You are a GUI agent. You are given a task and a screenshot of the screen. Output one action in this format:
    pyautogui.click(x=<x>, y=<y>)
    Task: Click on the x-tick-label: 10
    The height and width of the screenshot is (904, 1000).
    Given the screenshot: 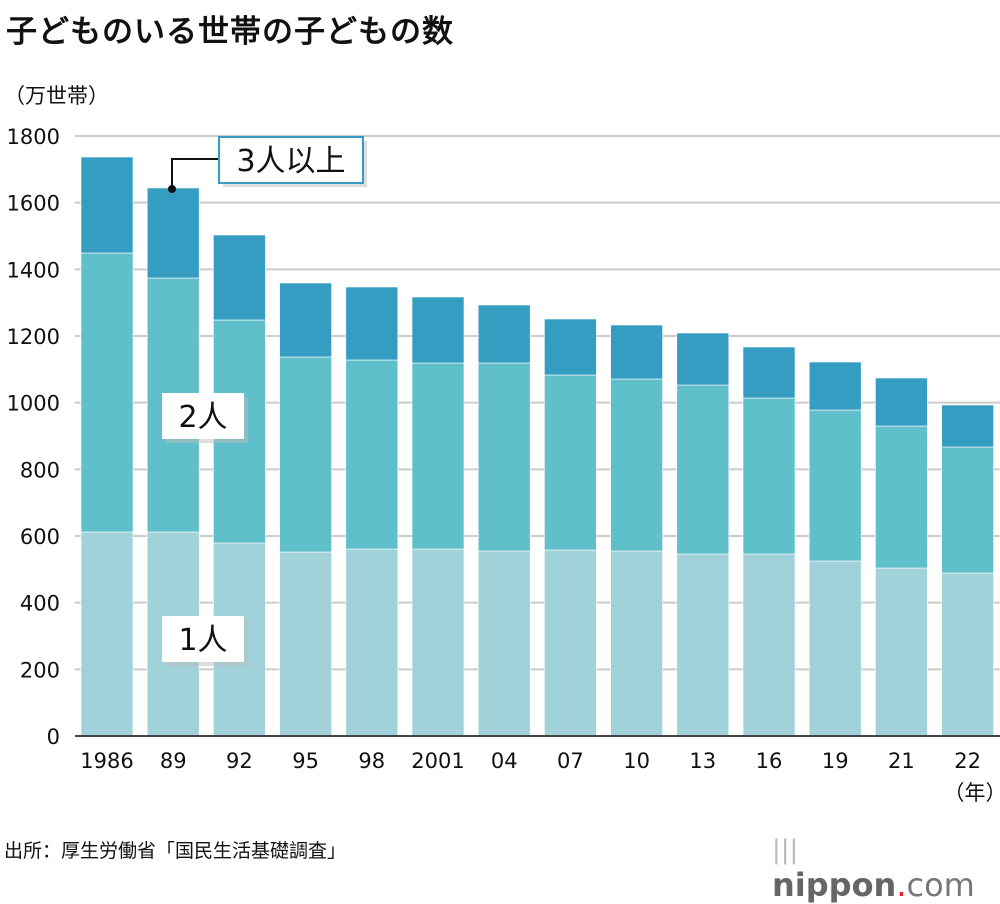 What is the action you would take?
    pyautogui.click(x=636, y=761)
    